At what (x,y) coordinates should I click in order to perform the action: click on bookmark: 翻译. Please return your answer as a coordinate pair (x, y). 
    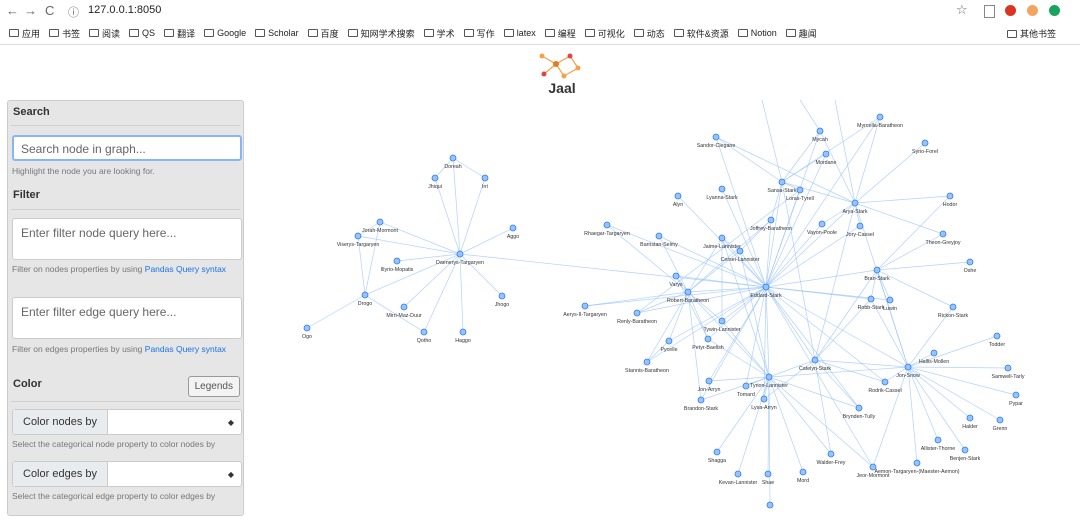
    Looking at the image, I should click on (179, 33).